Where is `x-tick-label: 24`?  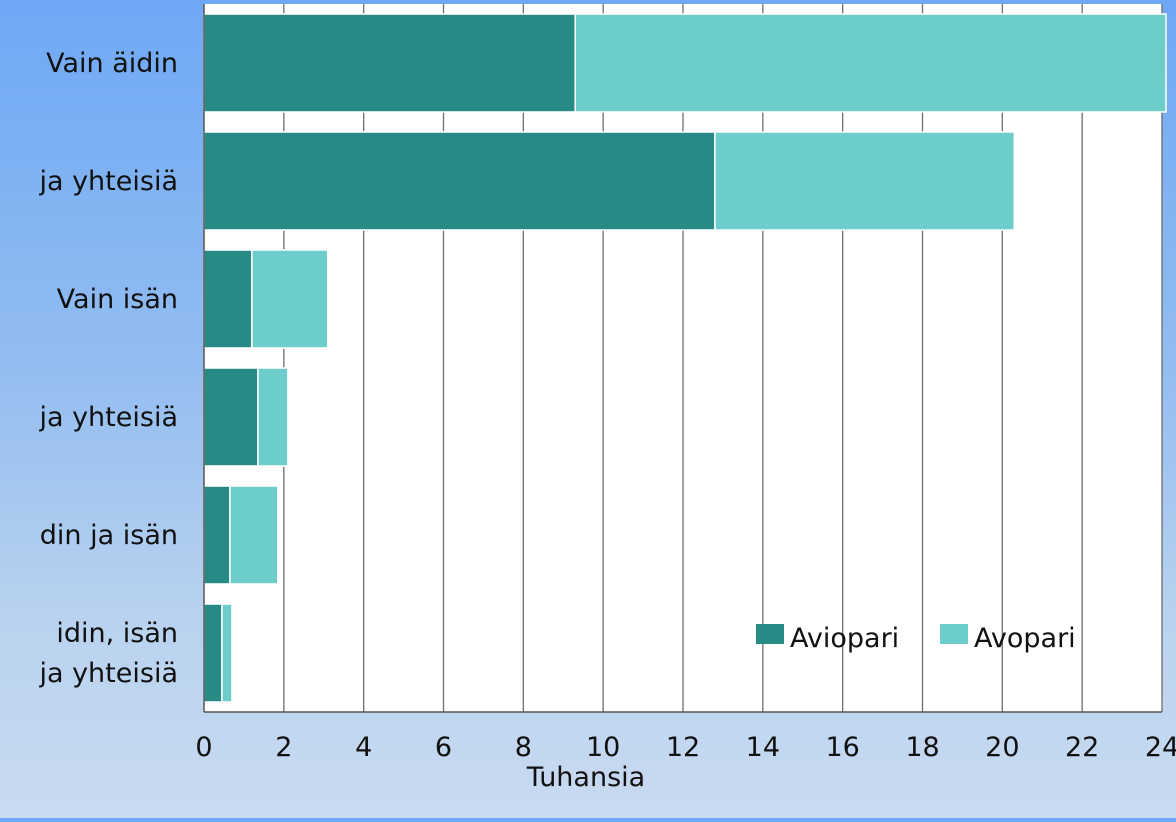 x-tick-label: 24 is located at coordinates (1160, 747).